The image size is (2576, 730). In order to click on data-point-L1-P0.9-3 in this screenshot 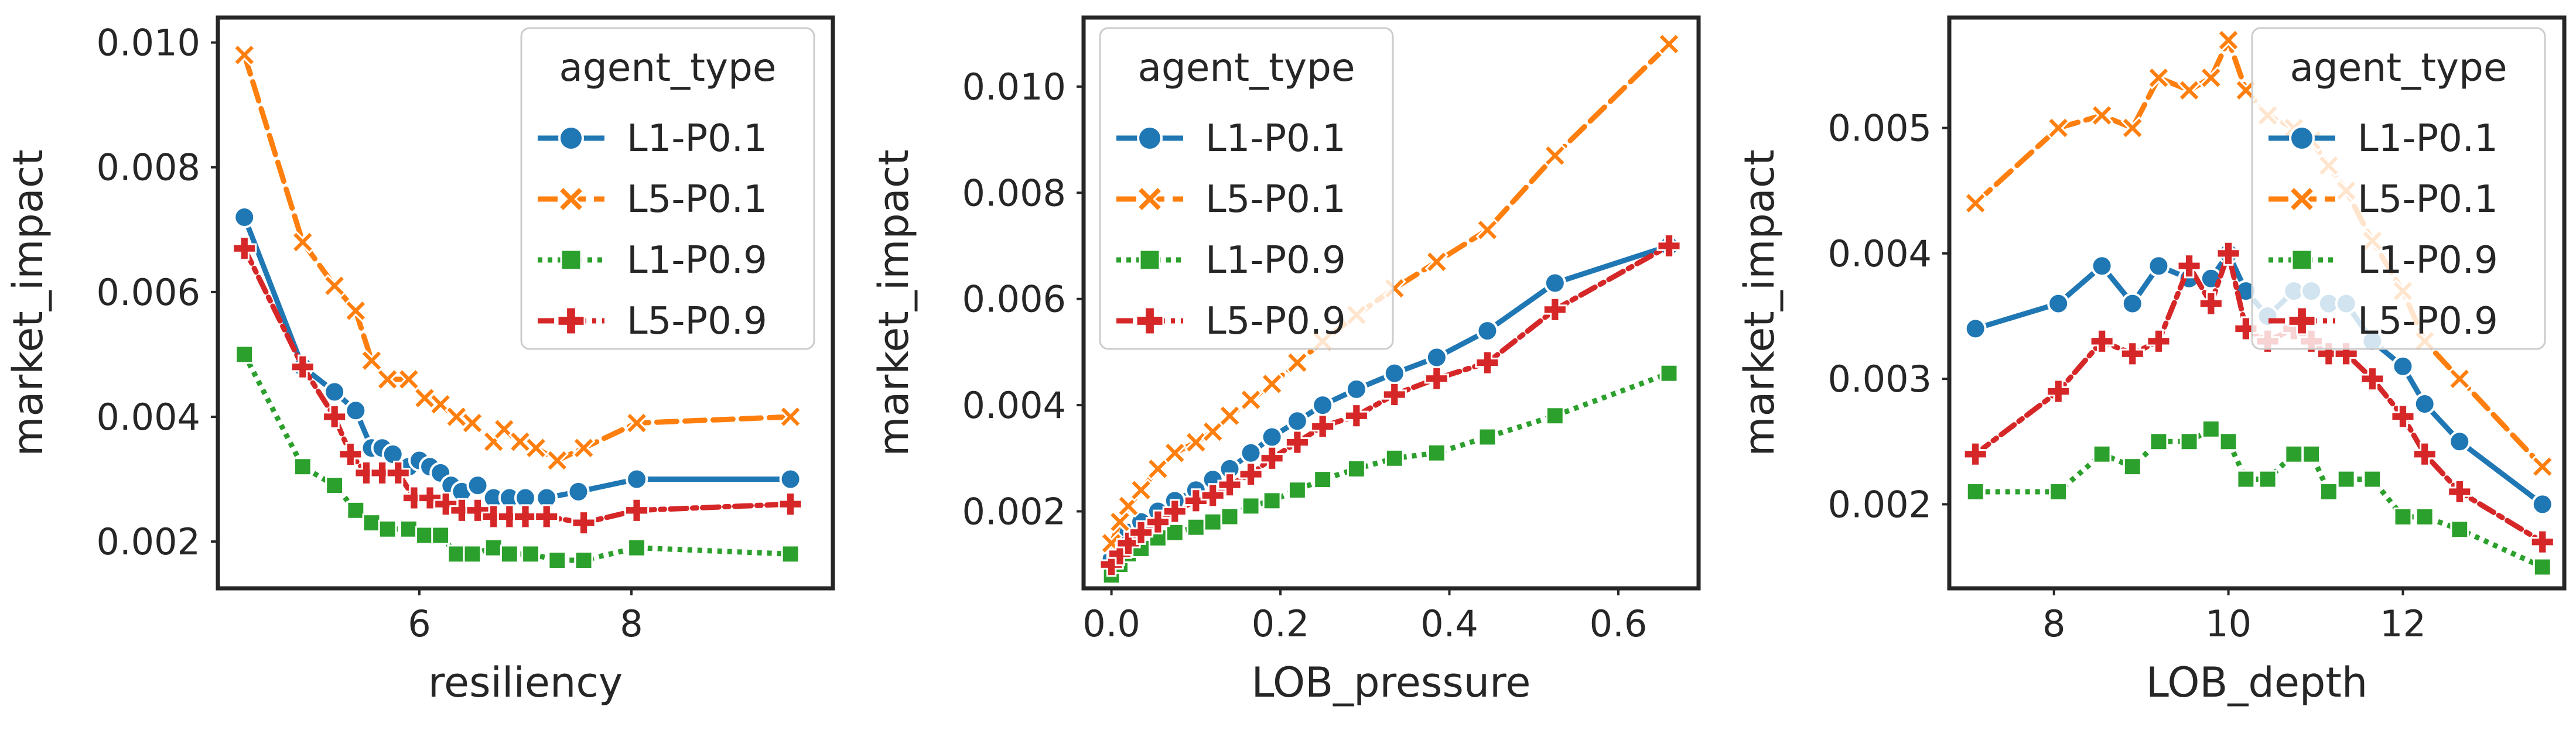, I will do `click(2132, 467)`.